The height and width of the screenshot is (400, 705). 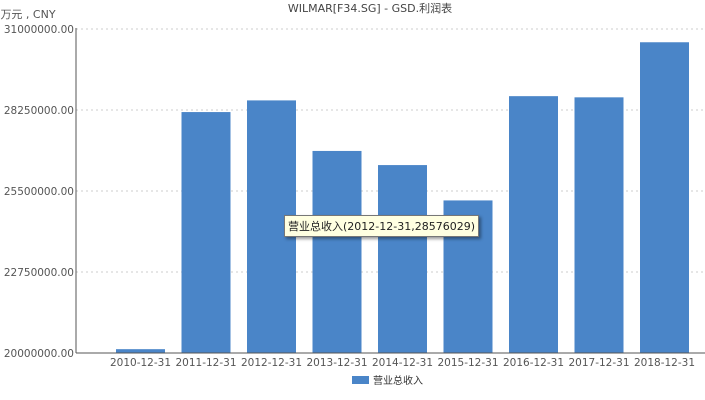 I want to click on x-tick-label: 2017-12-31, so click(x=598, y=363).